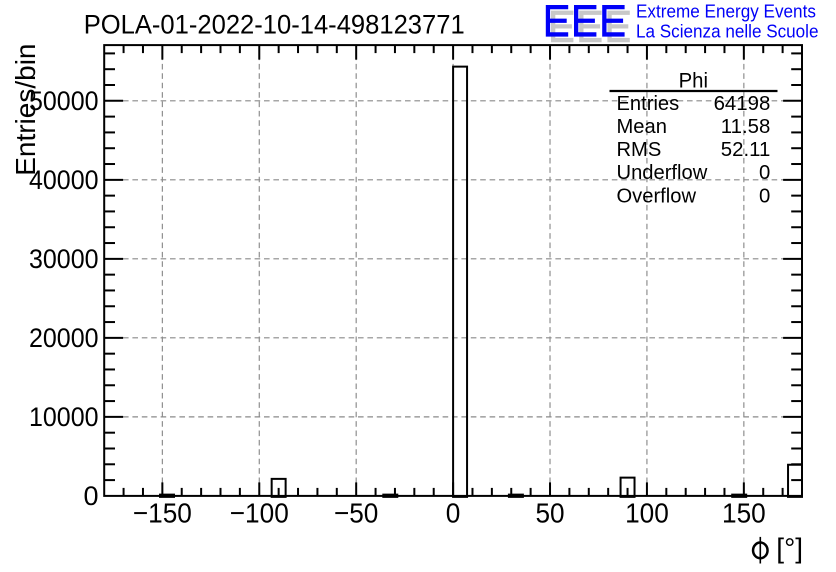 This screenshot has height=572, width=836. I want to click on svg-text: Entries, so click(648, 103).